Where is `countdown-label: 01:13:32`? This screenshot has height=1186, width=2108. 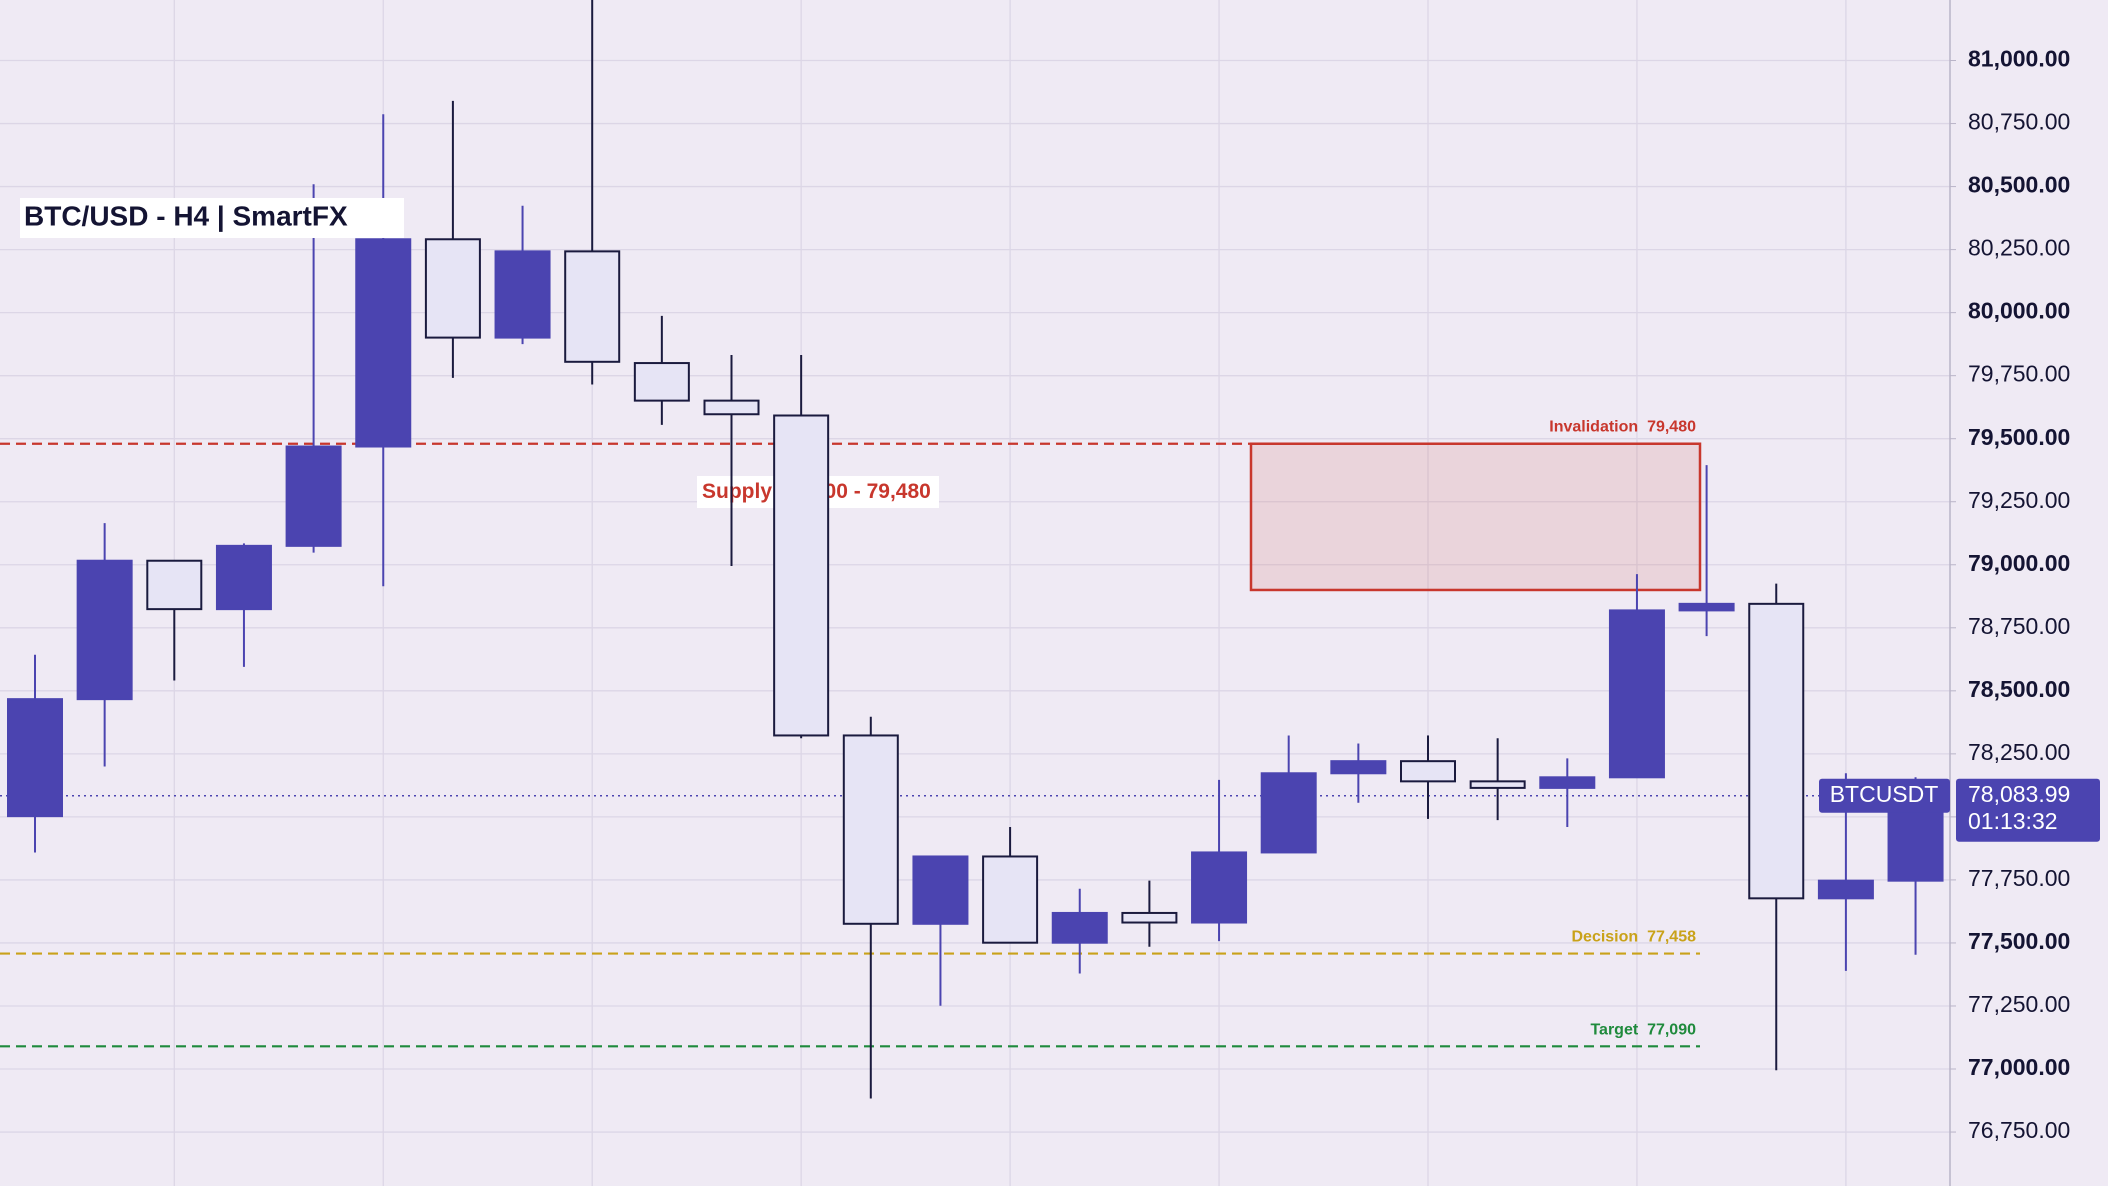
countdown-label: 01:13:32 is located at coordinates (2013, 821).